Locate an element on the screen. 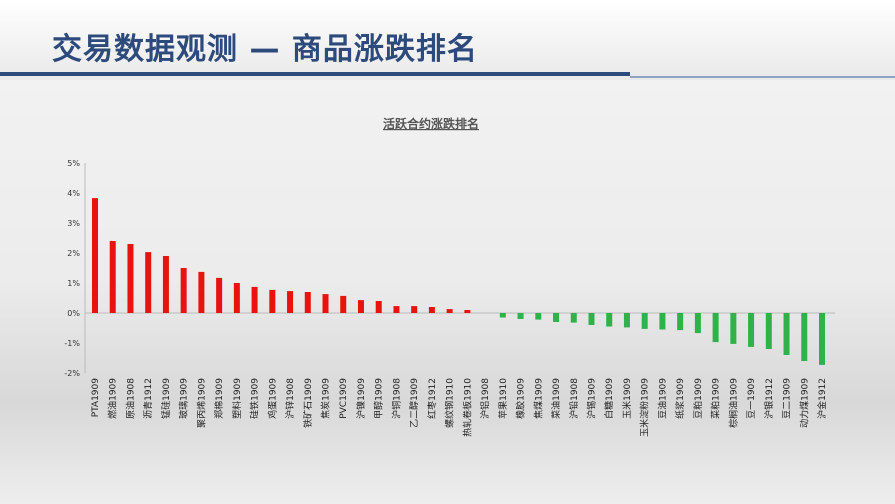 The width and height of the screenshot is (895, 504). x-tick-label: 玻璃1909 is located at coordinates (184, 398).